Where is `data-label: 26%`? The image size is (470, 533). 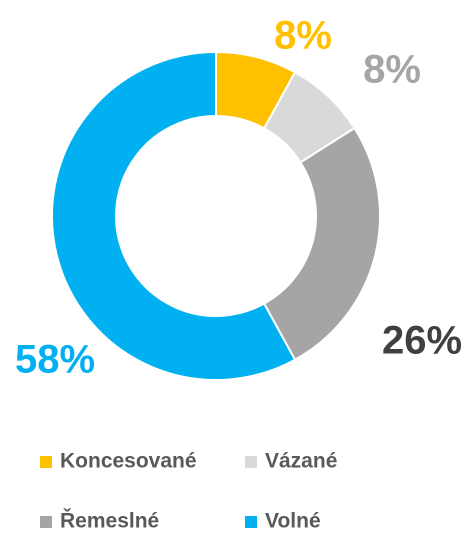
data-label: 26% is located at coordinates (422, 341).